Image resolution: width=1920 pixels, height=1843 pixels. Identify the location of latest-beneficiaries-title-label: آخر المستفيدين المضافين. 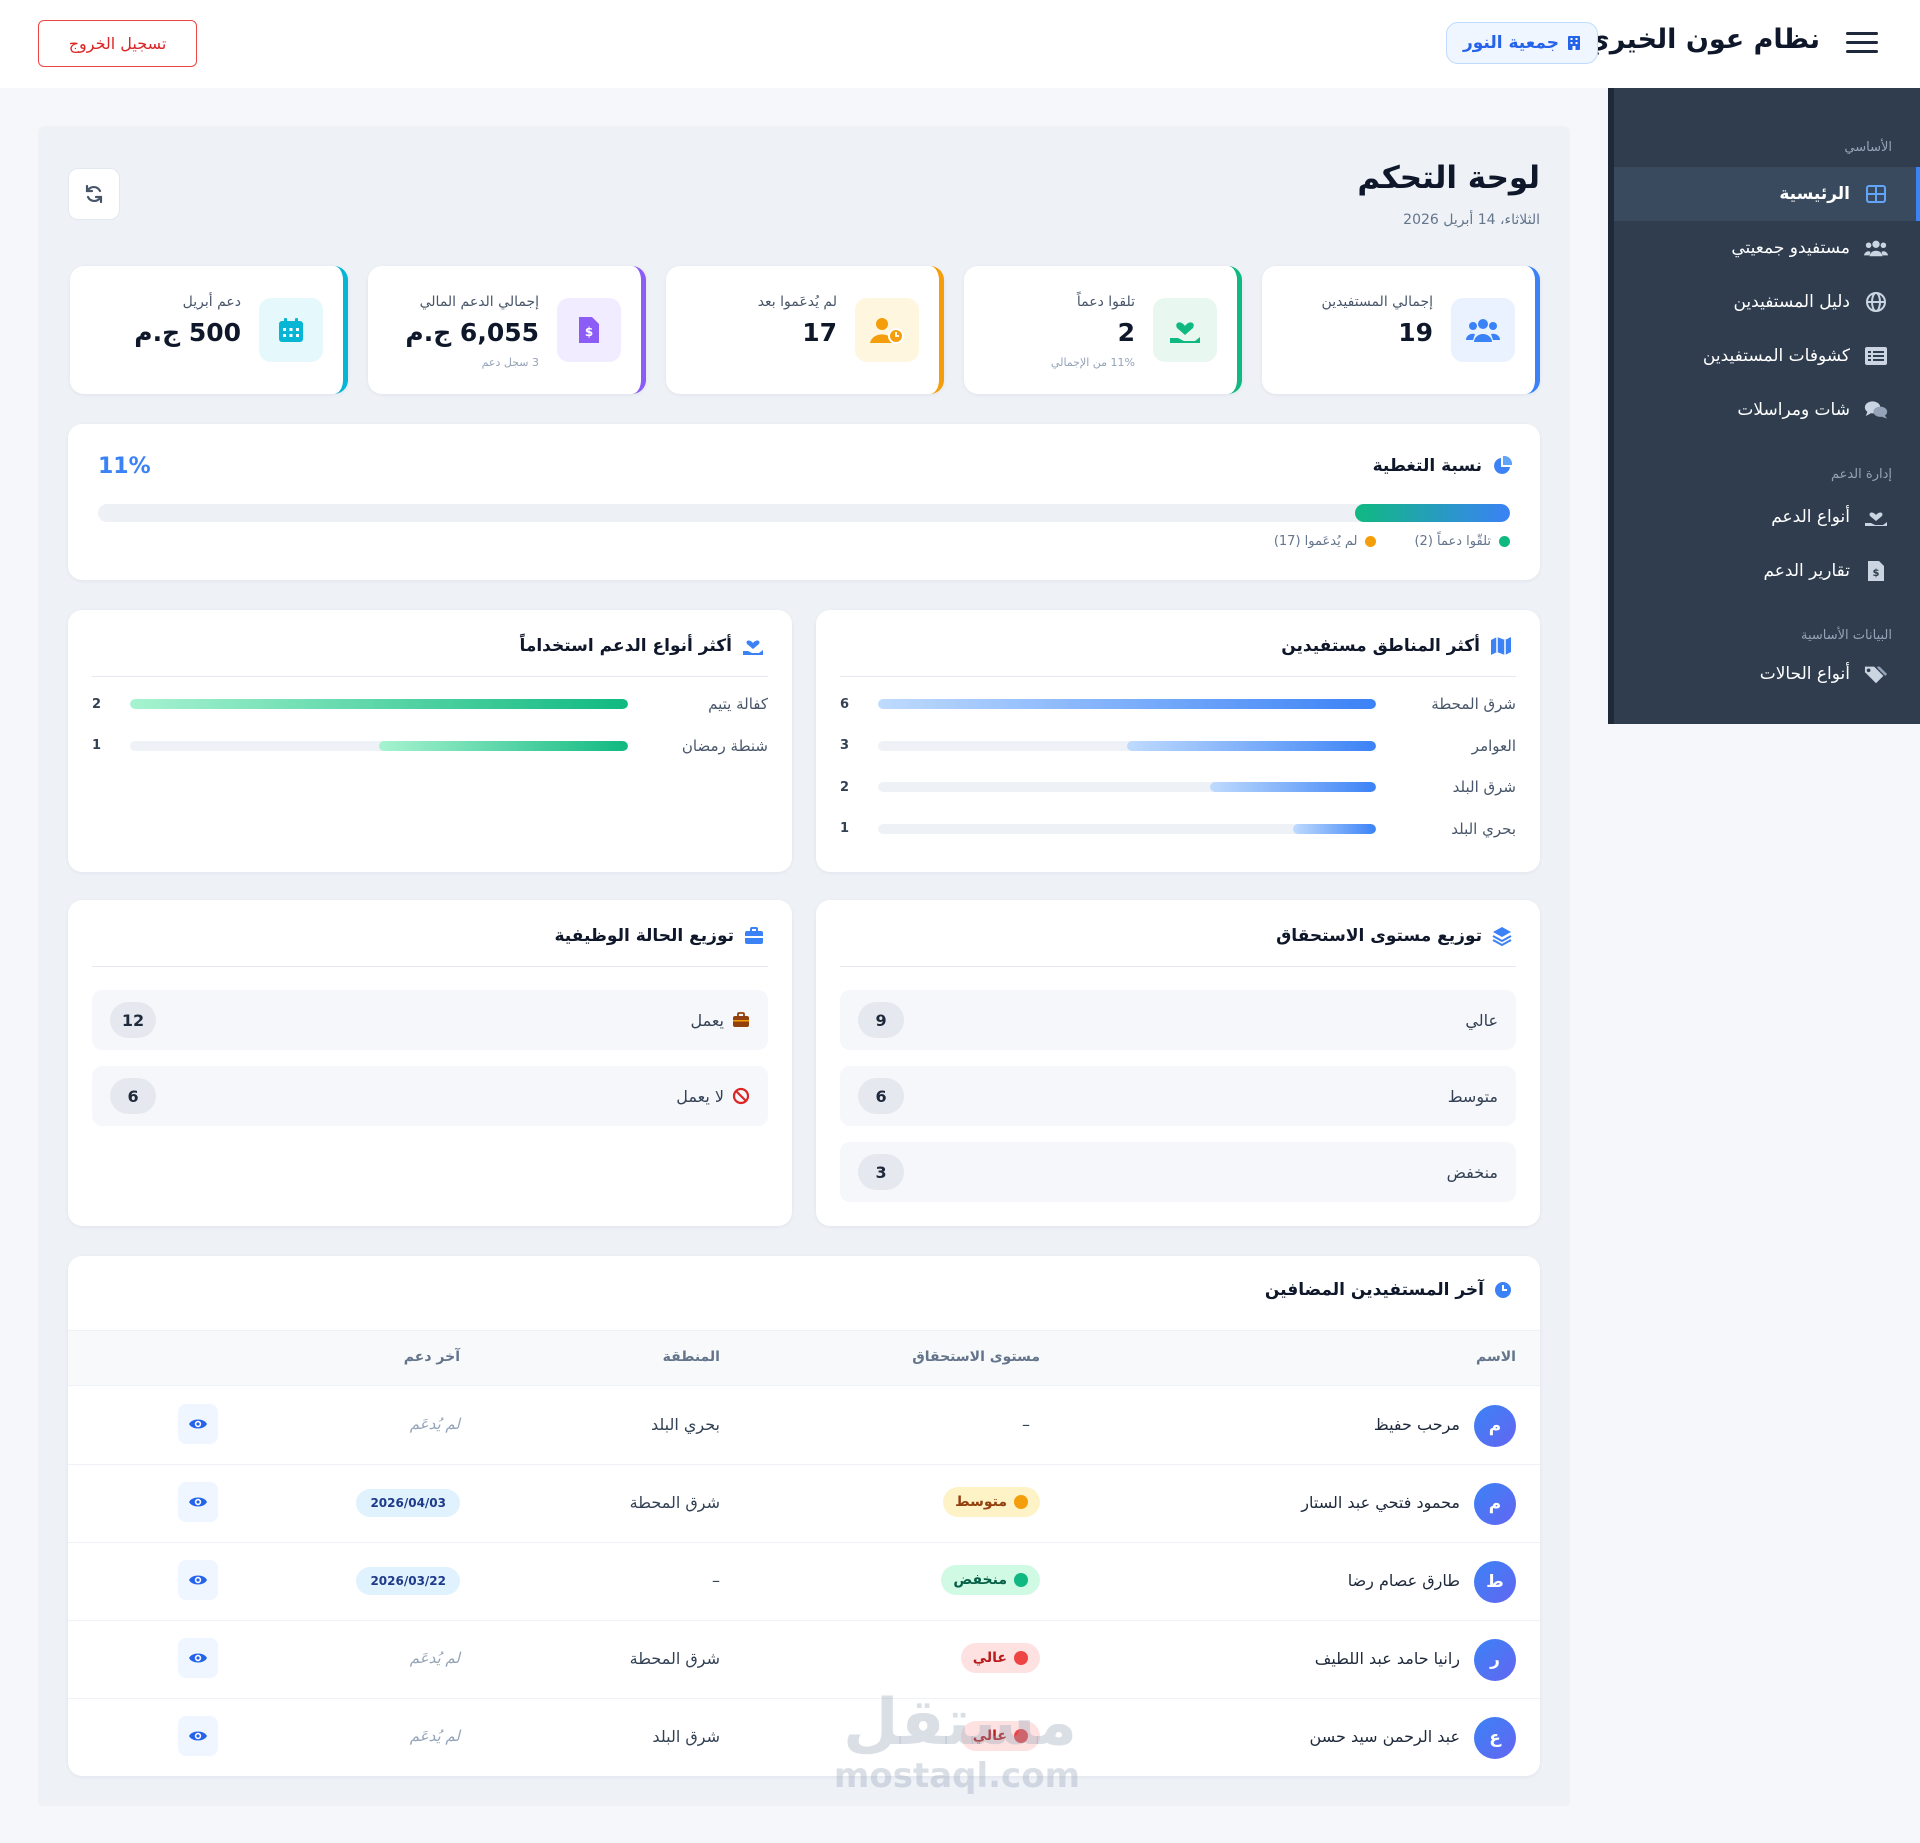
(1374, 1290).